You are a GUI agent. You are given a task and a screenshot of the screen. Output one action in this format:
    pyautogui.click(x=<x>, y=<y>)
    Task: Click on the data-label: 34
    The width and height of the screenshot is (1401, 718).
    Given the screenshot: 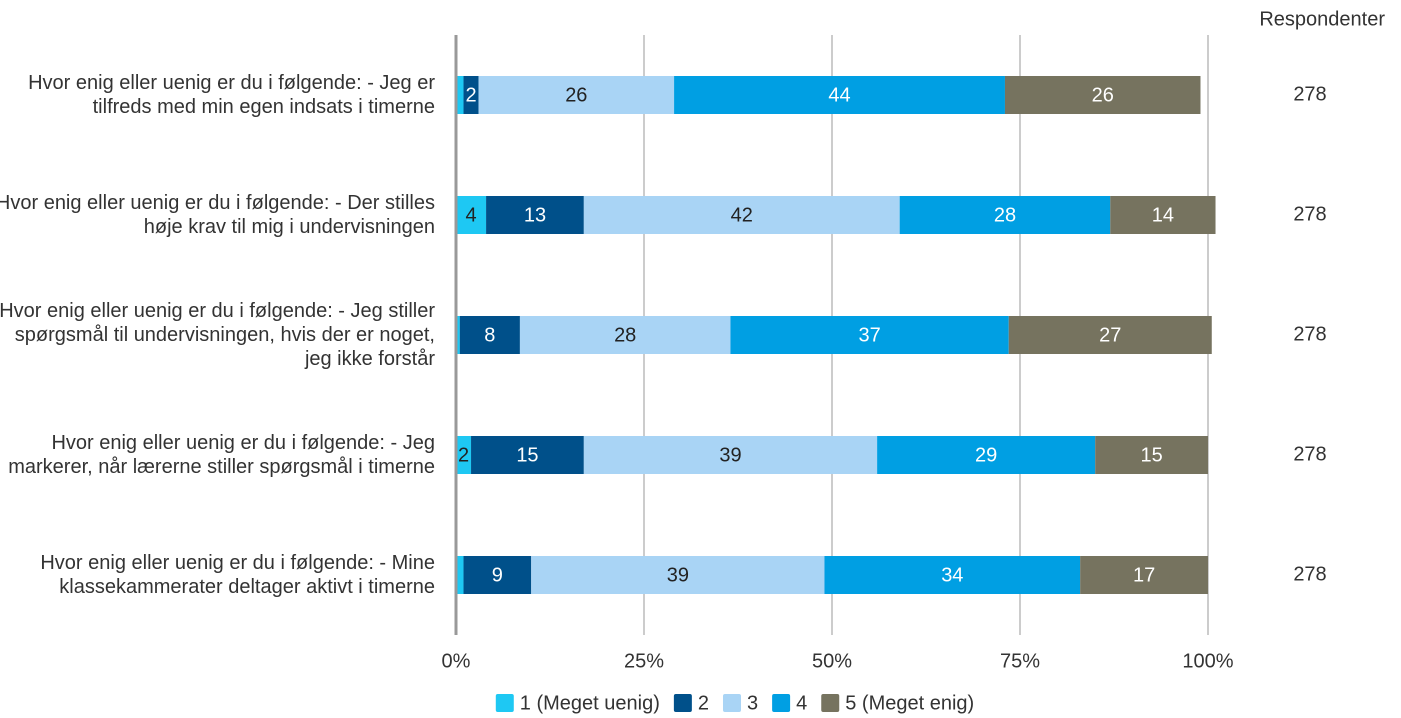 What is the action you would take?
    pyautogui.click(x=952, y=575)
    